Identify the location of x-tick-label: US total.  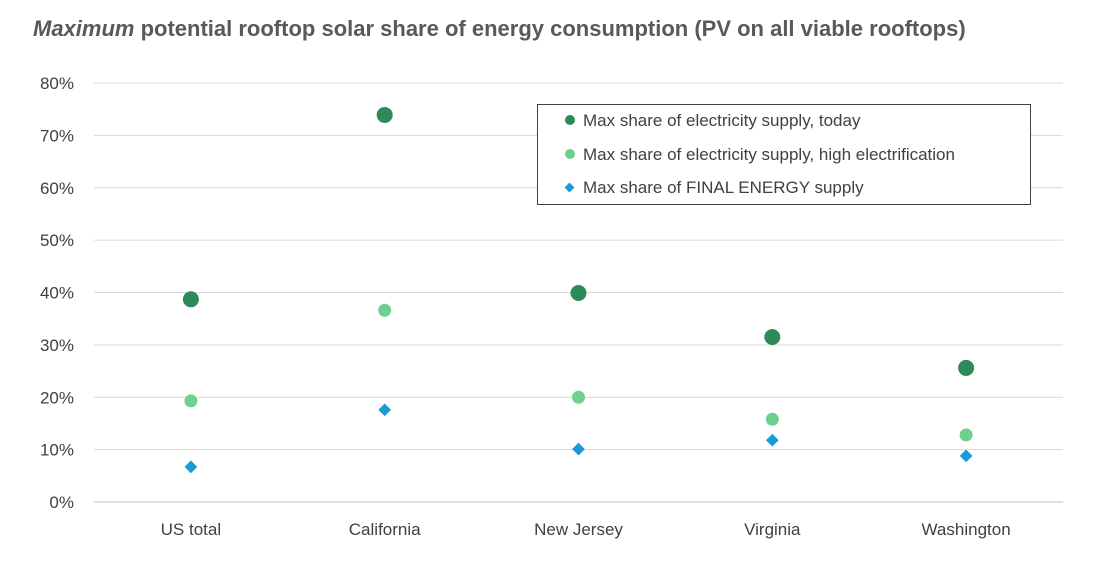
(191, 529).